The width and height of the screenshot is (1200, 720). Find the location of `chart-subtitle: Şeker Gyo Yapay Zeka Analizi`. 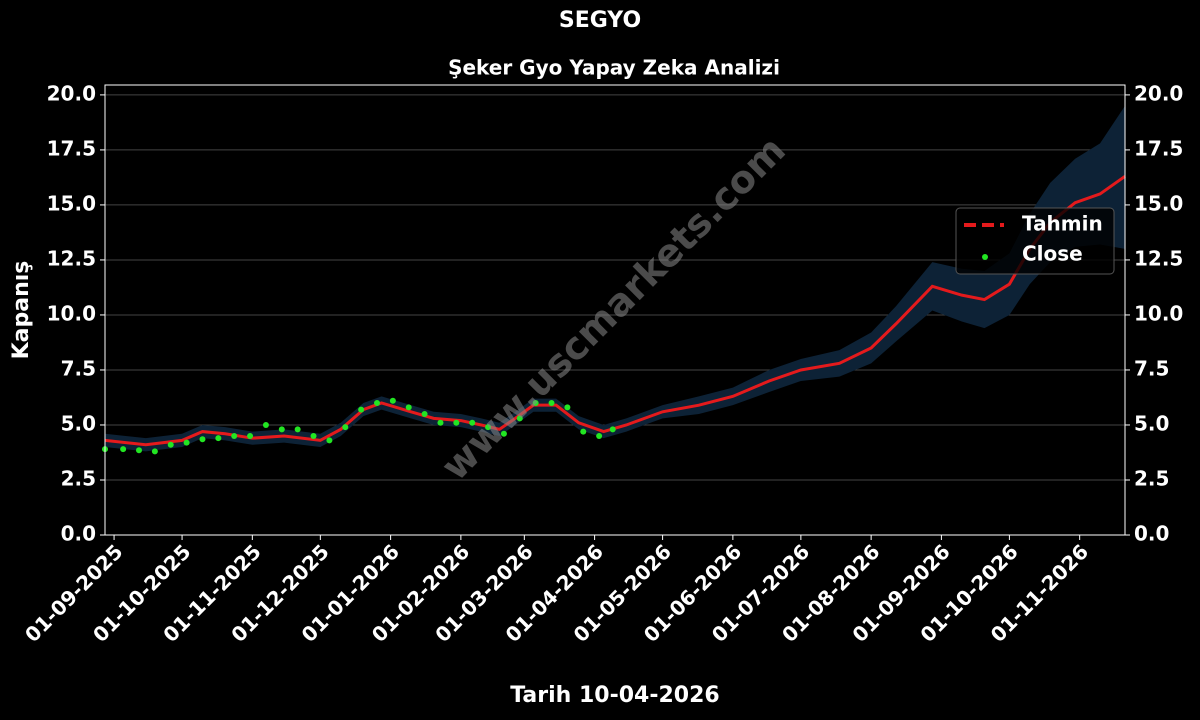

chart-subtitle: Şeker Gyo Yapay Zeka Analizi is located at coordinates (614, 68).